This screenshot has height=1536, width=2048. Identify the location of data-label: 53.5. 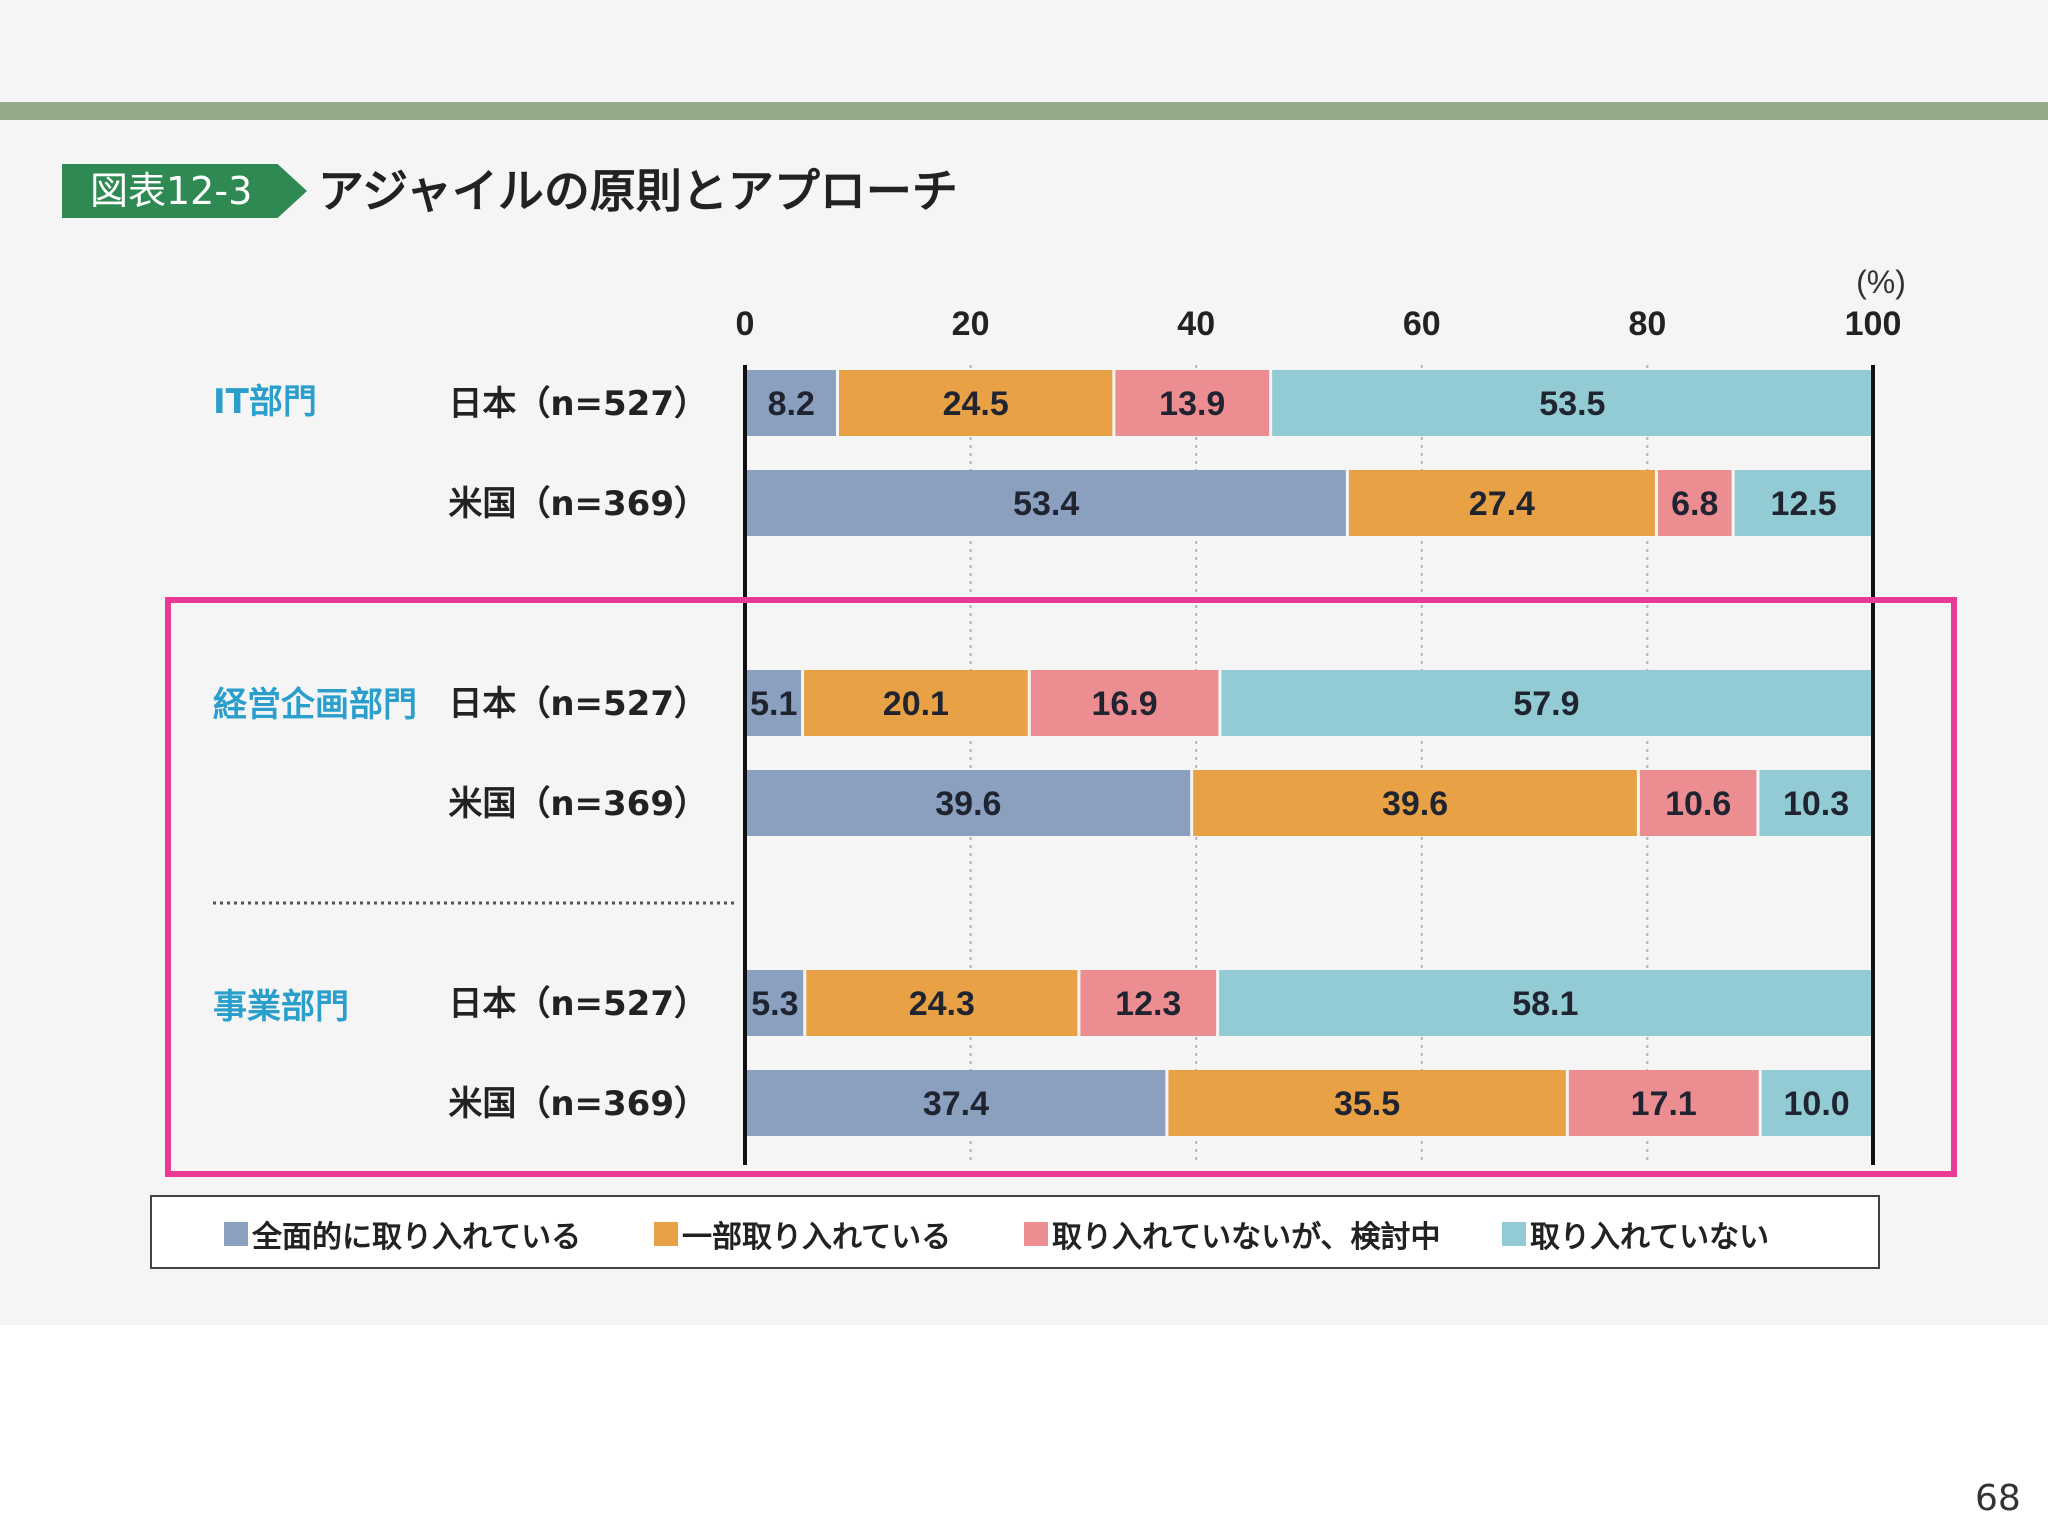
(1572, 404).